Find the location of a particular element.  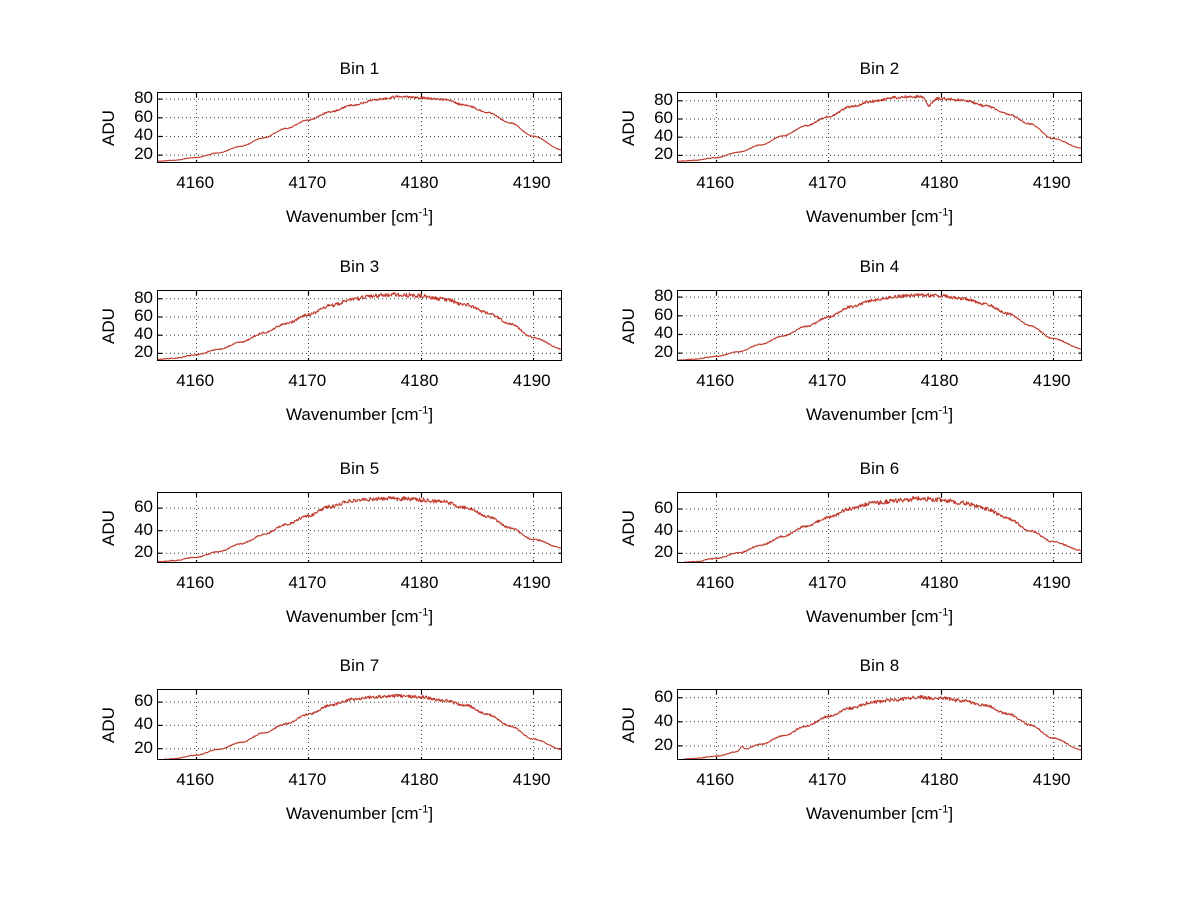

subplot-title: Bin 7 is located at coordinates (359, 665).